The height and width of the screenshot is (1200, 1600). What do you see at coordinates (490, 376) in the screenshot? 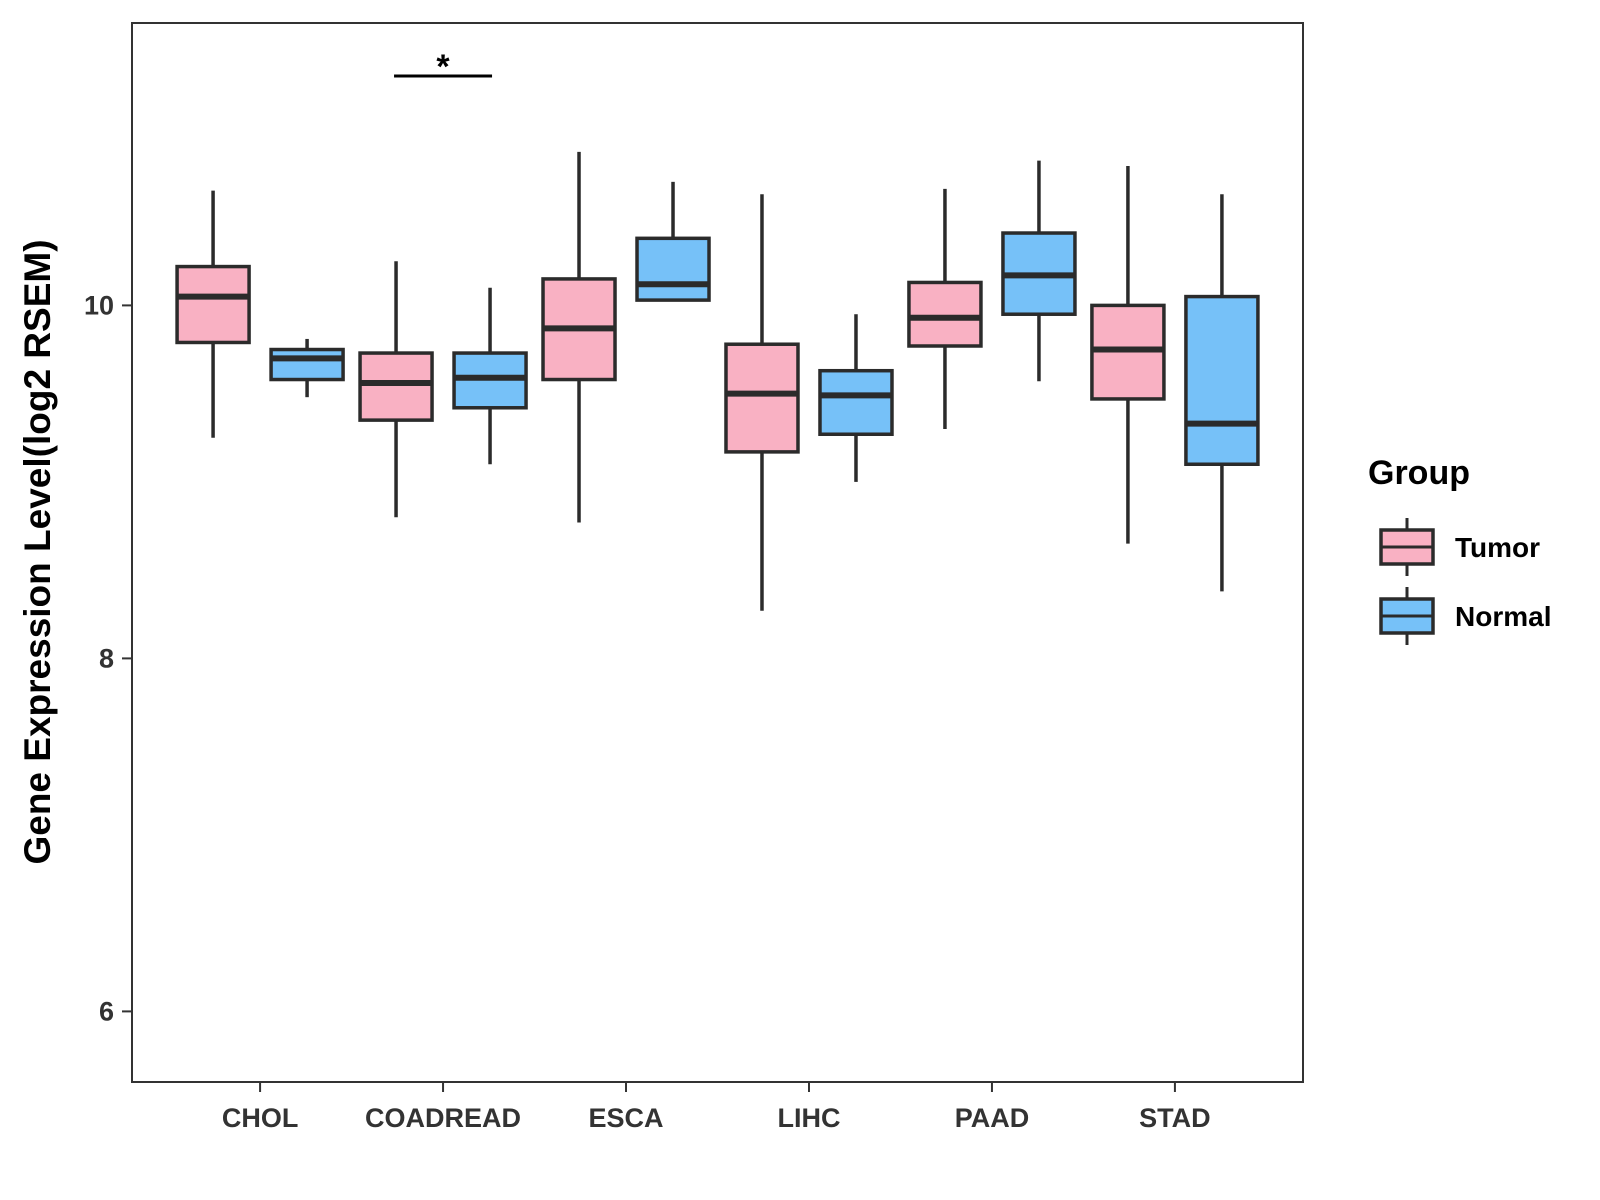
I see `box-normal-coadread` at bounding box center [490, 376].